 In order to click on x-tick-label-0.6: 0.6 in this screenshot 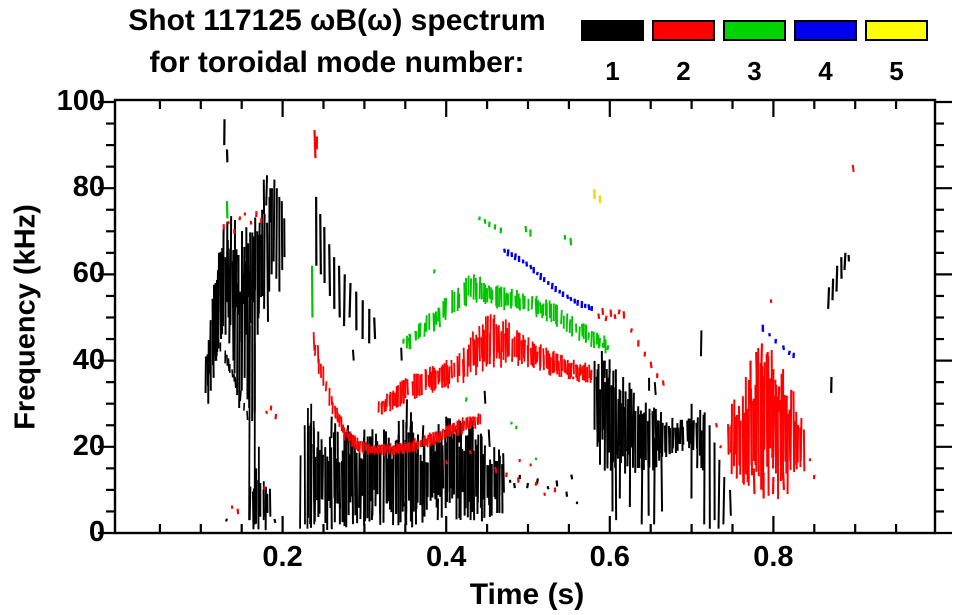, I will do `click(609, 557)`.